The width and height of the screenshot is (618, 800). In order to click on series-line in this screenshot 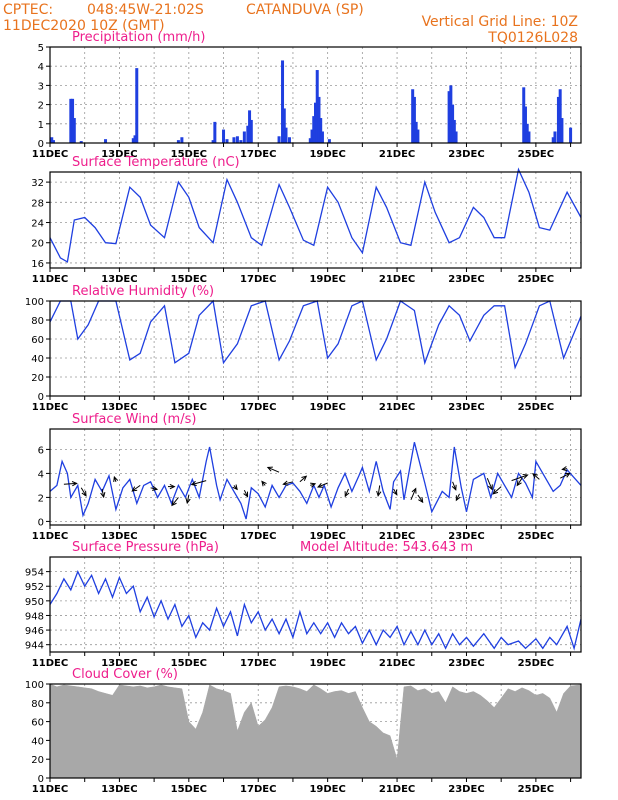, I will do `click(315, 481)`.